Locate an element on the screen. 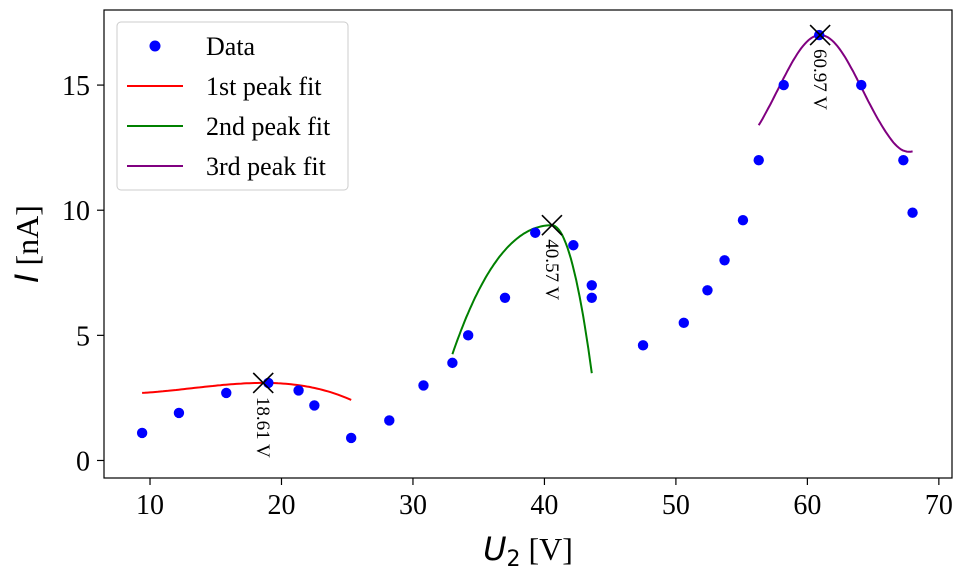 The image size is (965, 578). y-axis-label: I [nA] is located at coordinates (27, 244).